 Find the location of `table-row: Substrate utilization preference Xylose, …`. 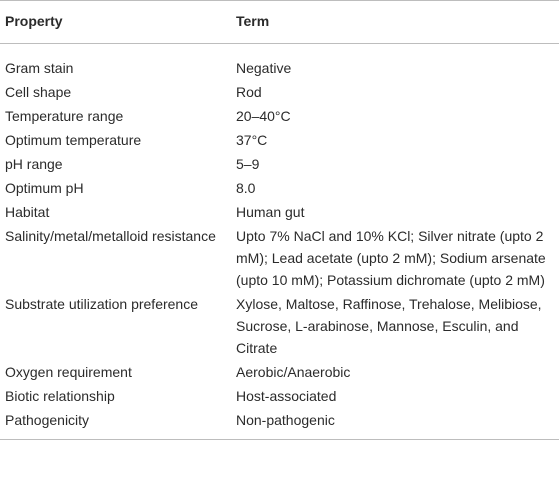

table-row: Substrate utilization preference Xylose, … is located at coordinates (279, 327).